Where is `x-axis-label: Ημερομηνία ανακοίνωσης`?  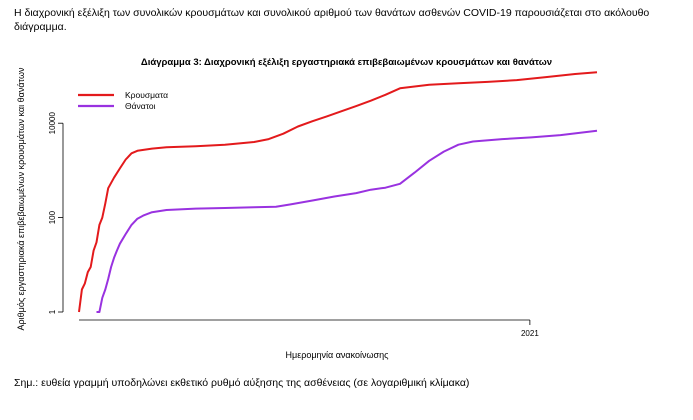 x-axis-label: Ημερομηνία ανακοίνωσης is located at coordinates (338, 355).